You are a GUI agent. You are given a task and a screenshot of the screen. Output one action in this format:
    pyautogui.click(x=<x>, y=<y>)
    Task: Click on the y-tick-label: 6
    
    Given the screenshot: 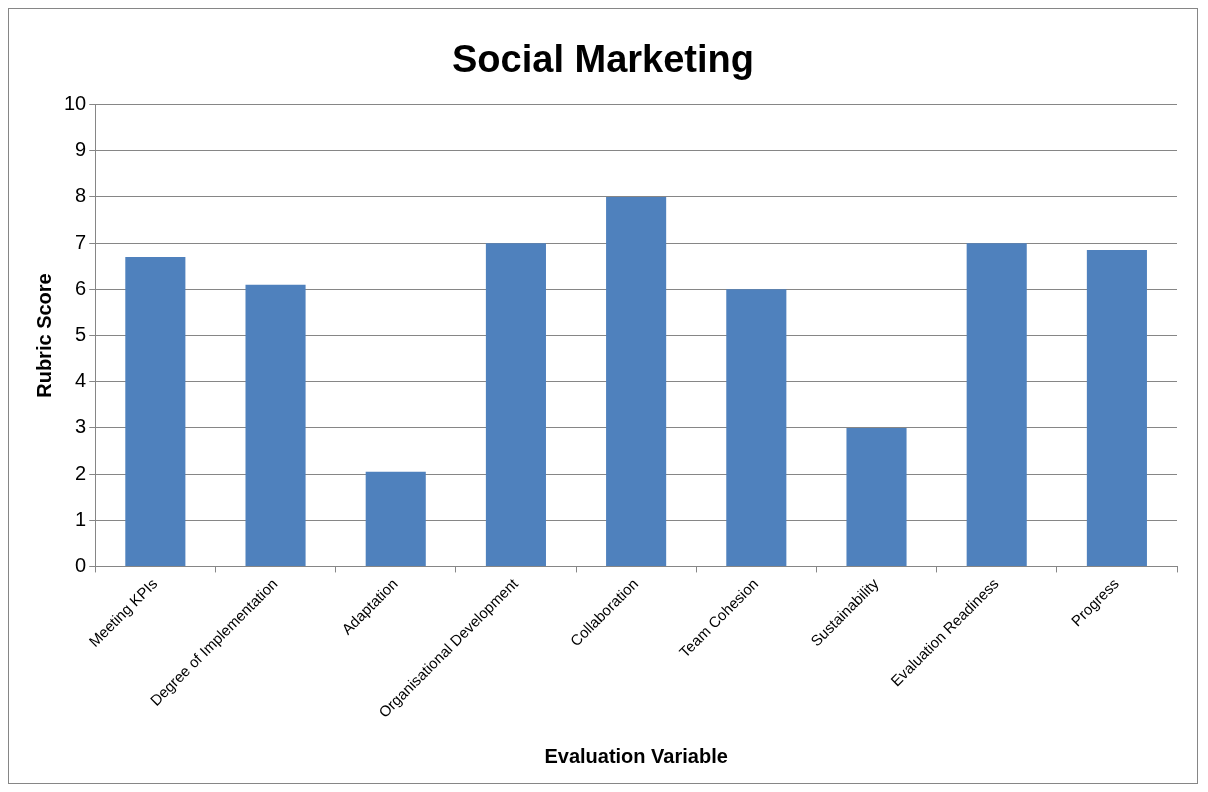 What is the action you would take?
    pyautogui.click(x=81, y=287)
    